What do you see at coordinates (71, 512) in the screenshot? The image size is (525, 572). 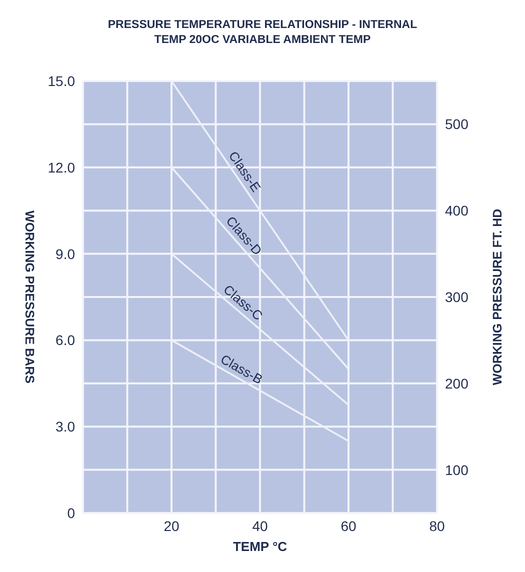 I see `y-tick-label: 0` at bounding box center [71, 512].